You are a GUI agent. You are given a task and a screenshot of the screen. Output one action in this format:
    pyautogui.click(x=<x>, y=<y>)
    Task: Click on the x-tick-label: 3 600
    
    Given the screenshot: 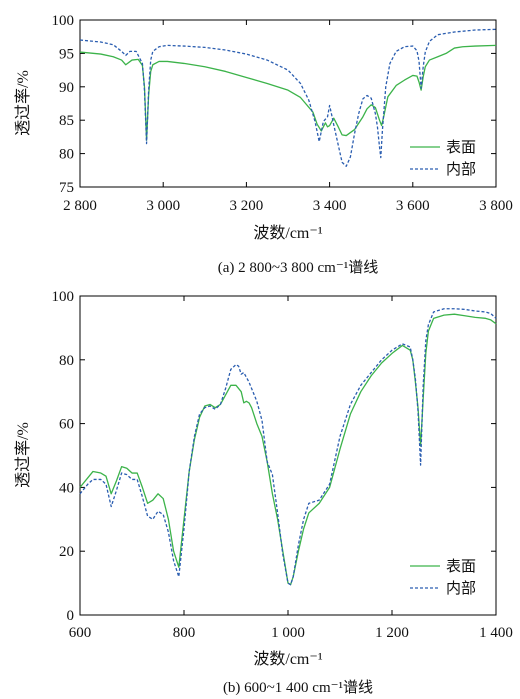 What is the action you would take?
    pyautogui.click(x=413, y=206)
    